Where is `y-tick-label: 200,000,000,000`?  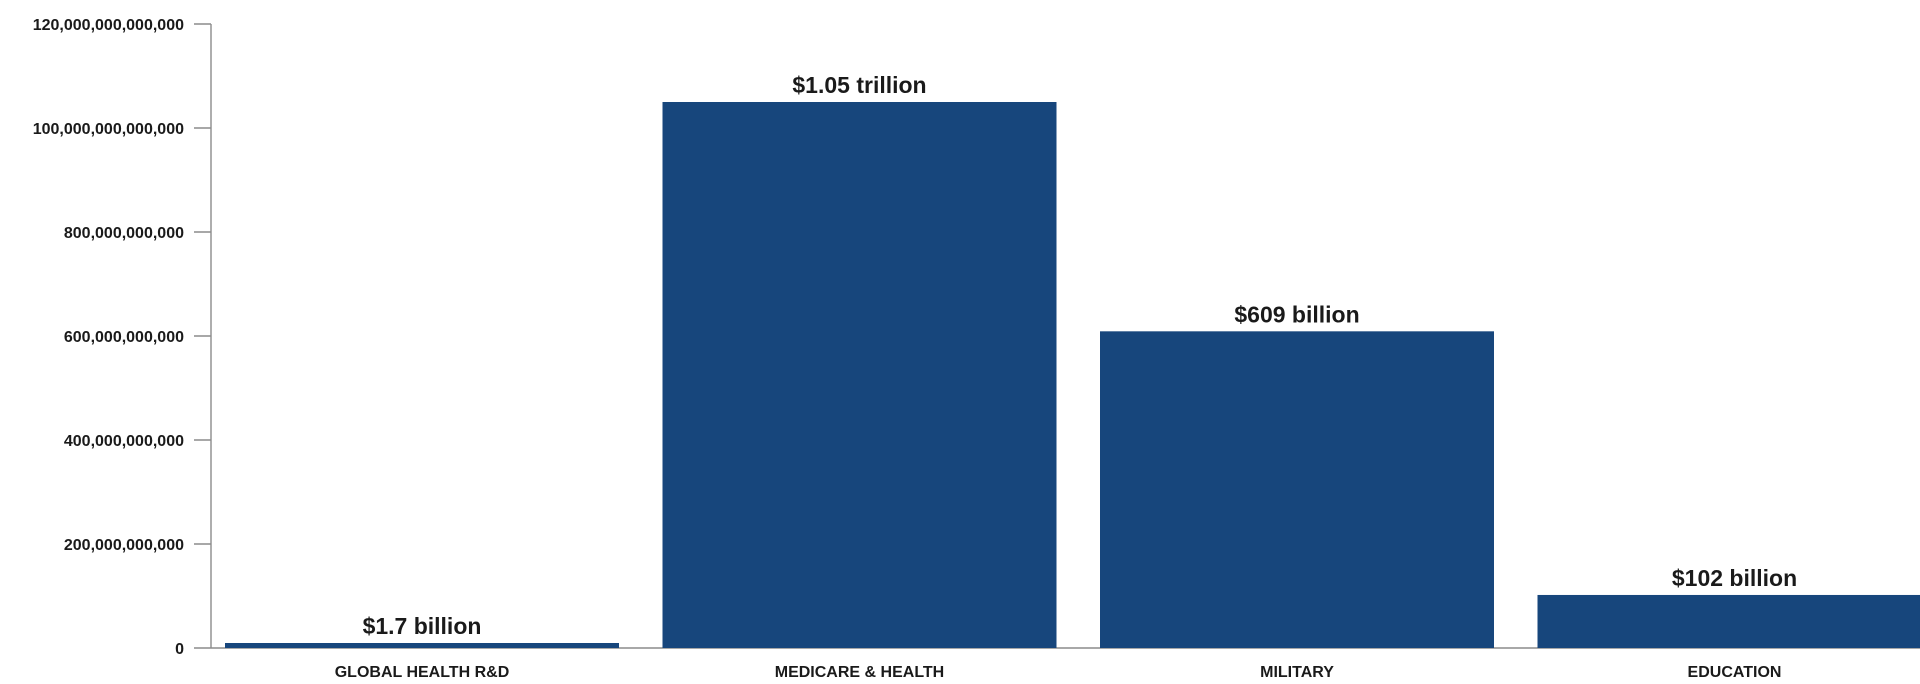
y-tick-label: 200,000,000,000 is located at coordinates (124, 545).